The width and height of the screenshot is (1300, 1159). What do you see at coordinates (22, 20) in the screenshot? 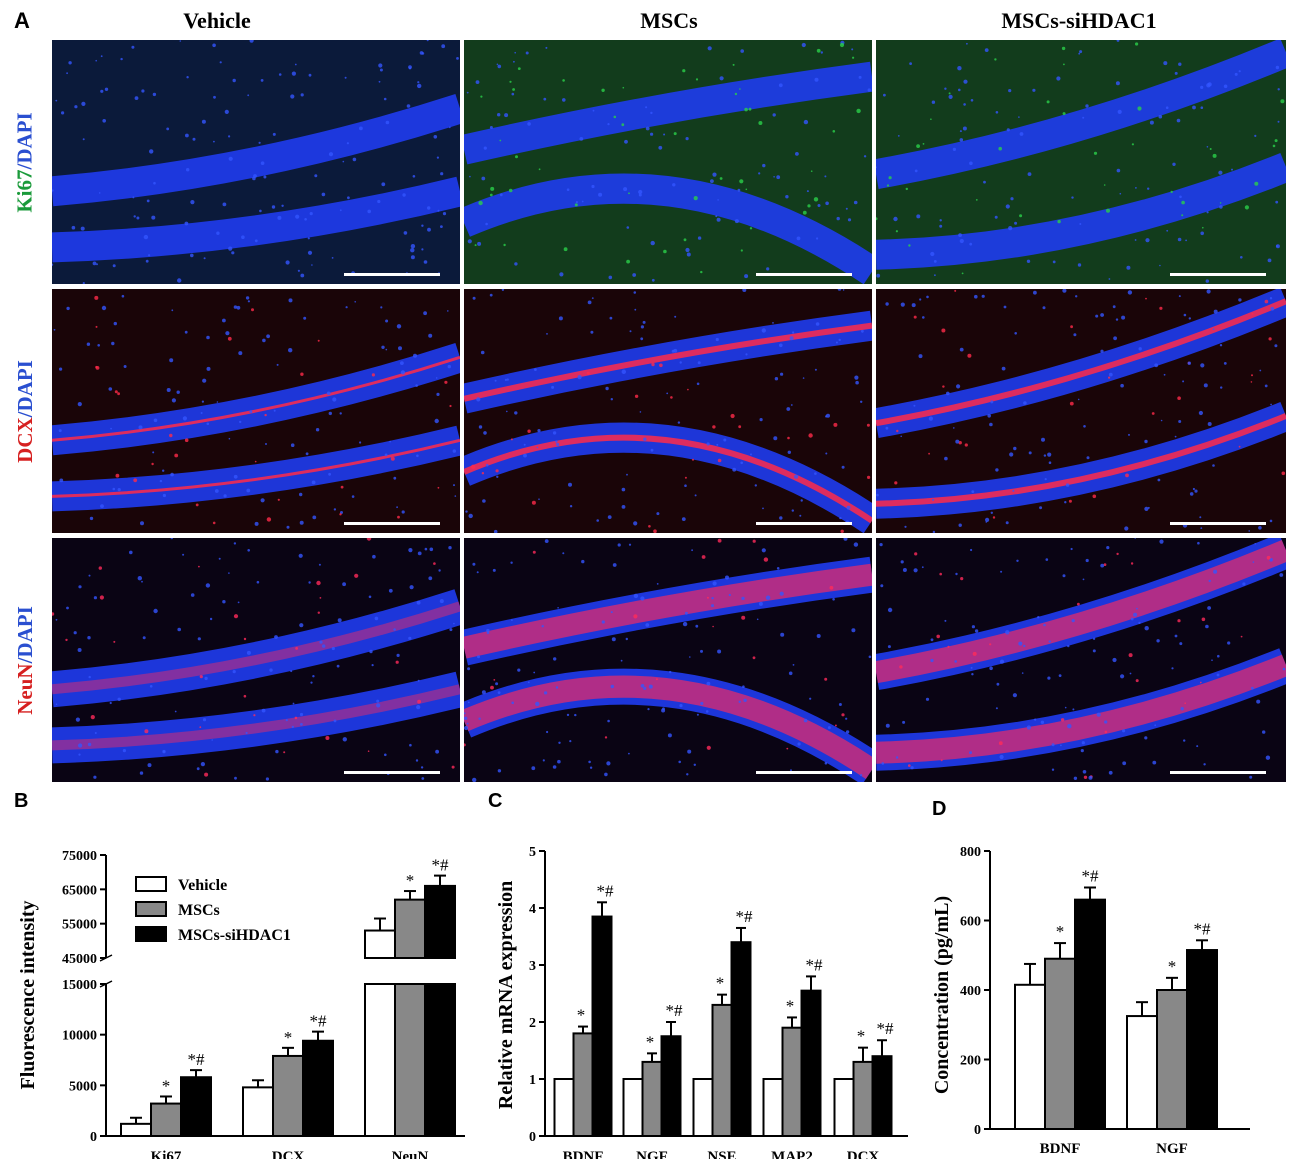
I see `panel-a-letter: A` at bounding box center [22, 20].